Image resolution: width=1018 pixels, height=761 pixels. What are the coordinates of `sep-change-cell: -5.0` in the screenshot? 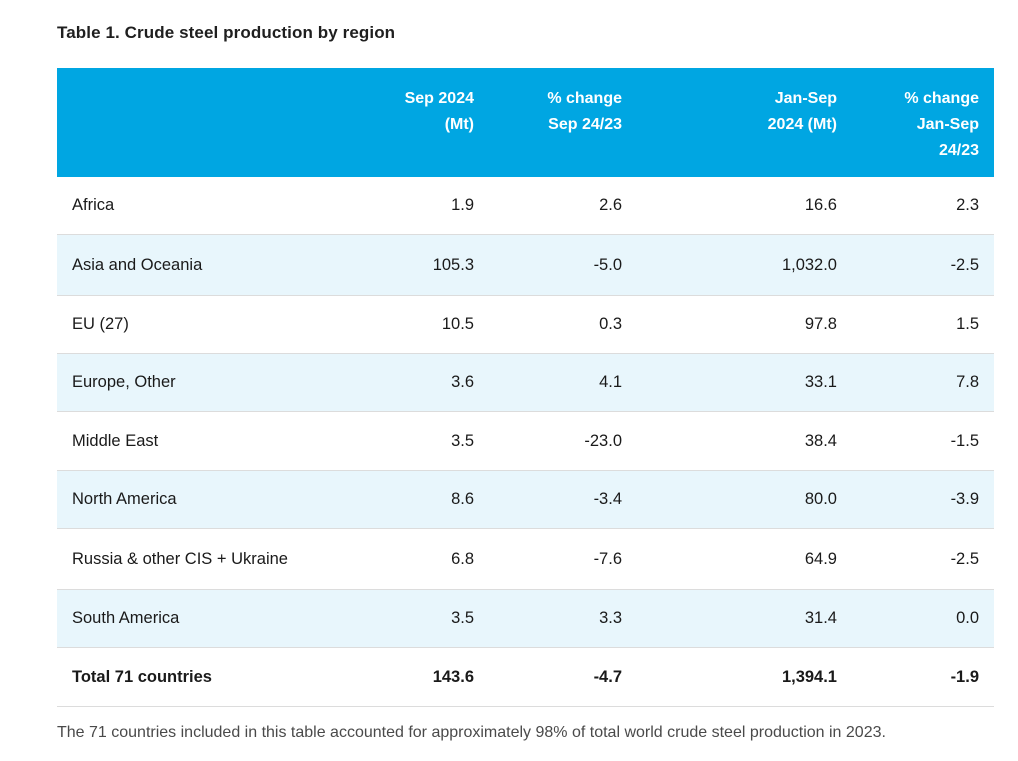 It's located at (607, 264).